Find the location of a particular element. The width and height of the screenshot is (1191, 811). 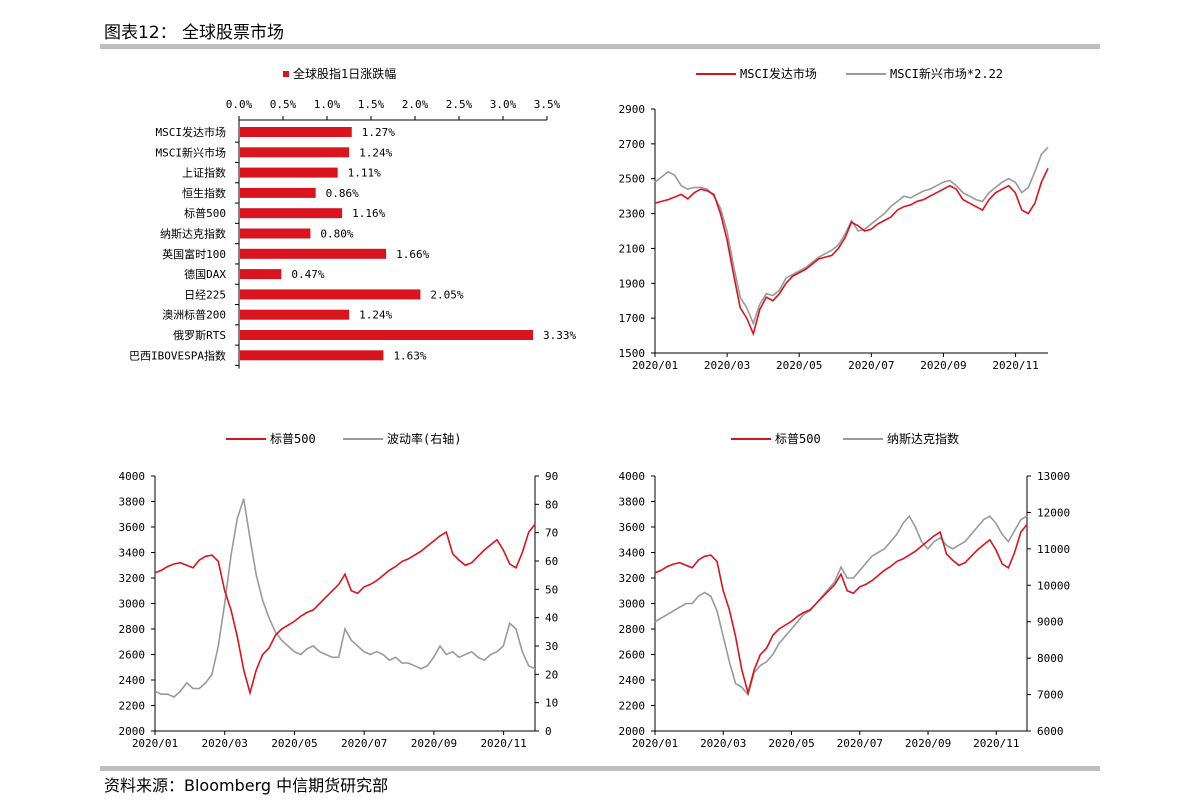

y-tick-label: 1900 is located at coordinates (632, 283).